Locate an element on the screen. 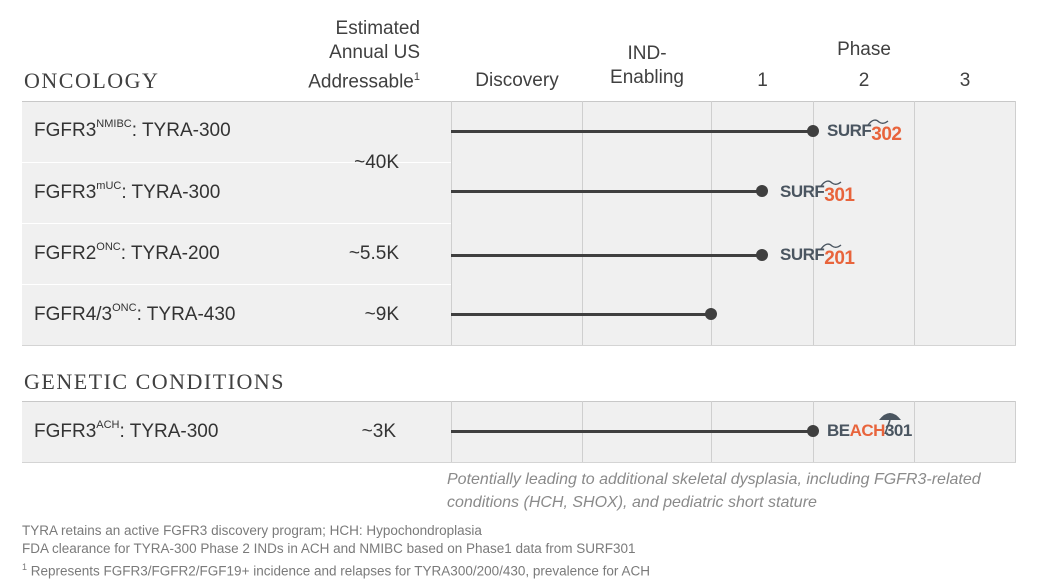  progress-end-dot-fgfr2 is located at coordinates (762, 255).